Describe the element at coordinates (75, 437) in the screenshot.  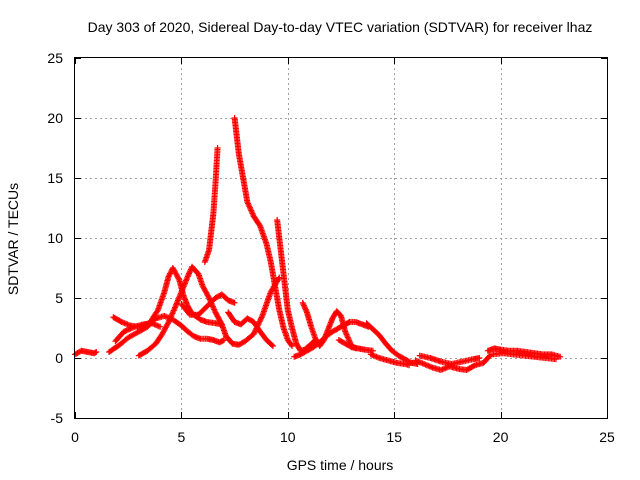
I see `x-tick-label: 0` at that location.